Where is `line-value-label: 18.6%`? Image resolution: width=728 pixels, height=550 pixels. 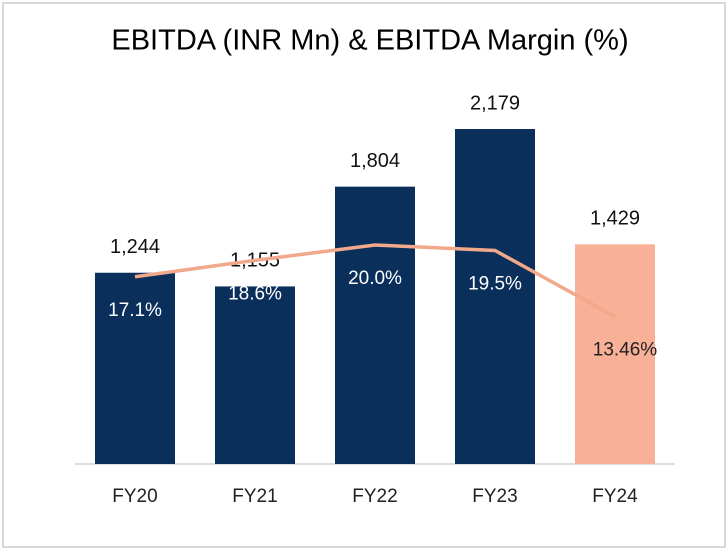 line-value-label: 18.6% is located at coordinates (255, 293).